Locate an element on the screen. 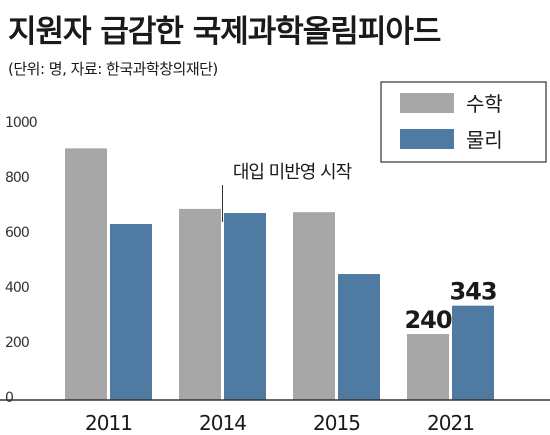  chart-title: 지원자 급감한 국제과학올림피아드 is located at coordinates (224, 32).